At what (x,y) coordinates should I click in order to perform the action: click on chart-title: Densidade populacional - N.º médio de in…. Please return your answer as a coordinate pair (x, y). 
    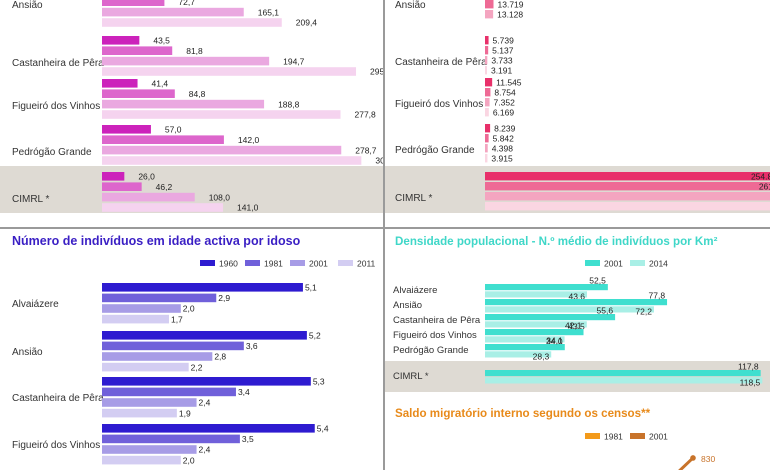
    Looking at the image, I should click on (556, 241).